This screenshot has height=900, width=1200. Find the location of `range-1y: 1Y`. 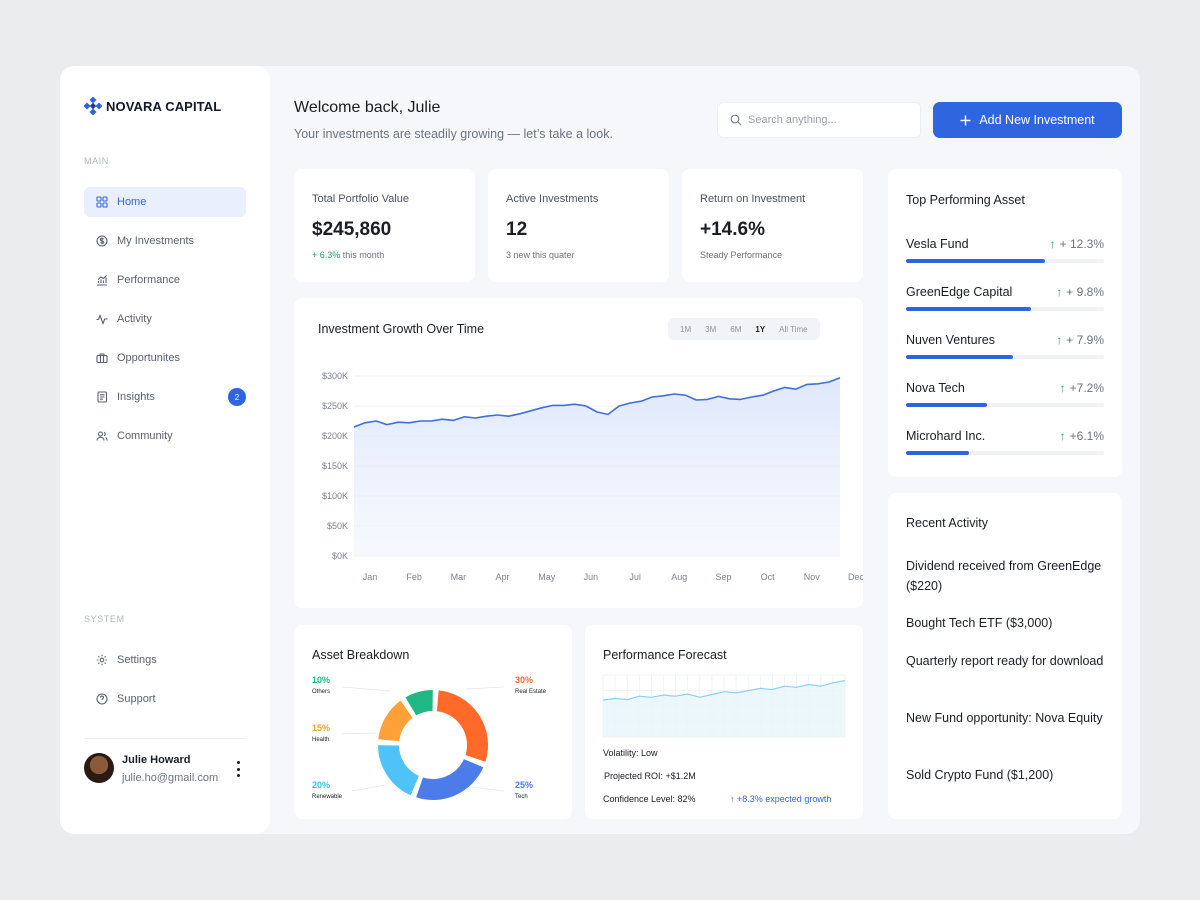

range-1y: 1Y is located at coordinates (760, 329).